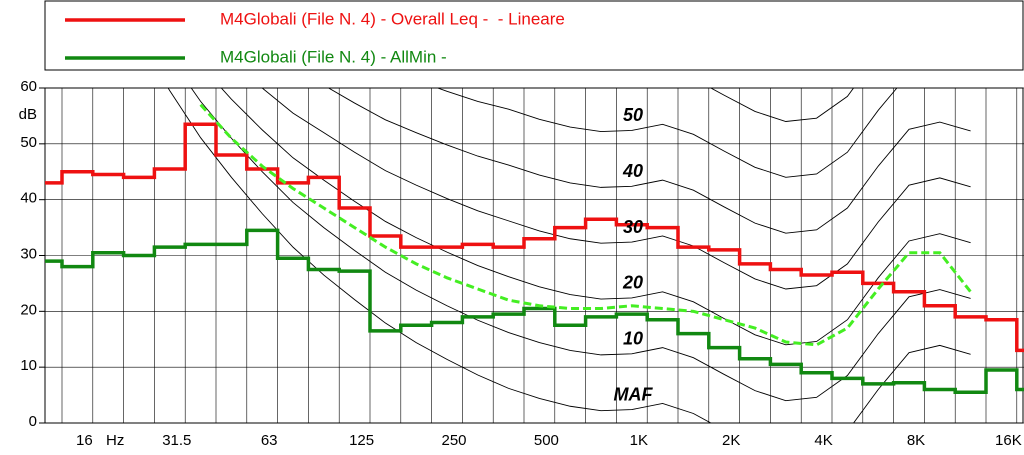  I want to click on x-tick-label: 31.5, so click(176, 440).